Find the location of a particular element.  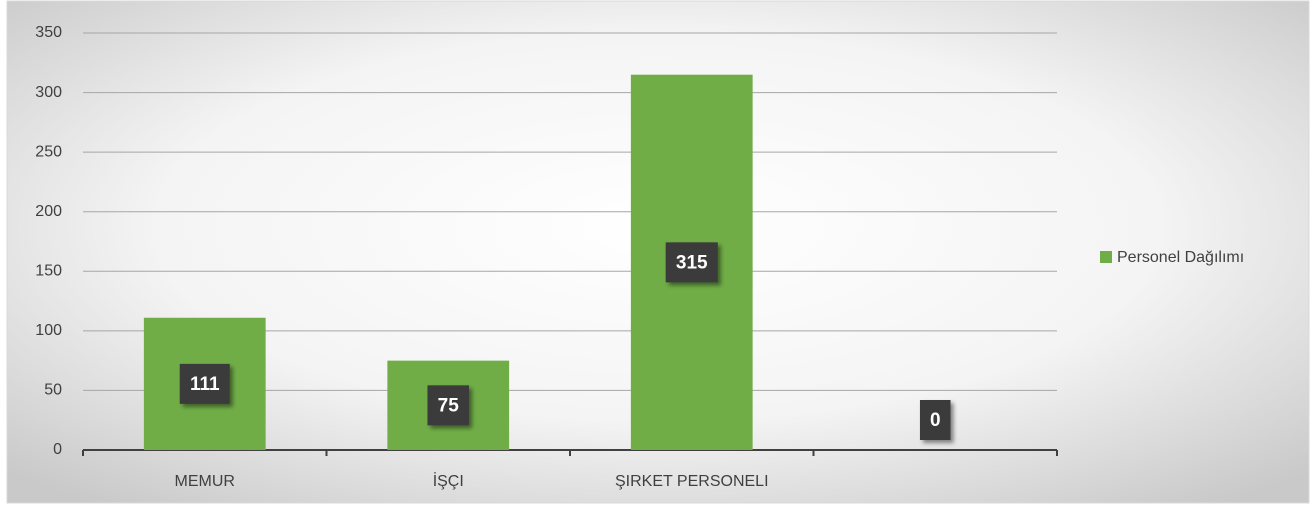

legend-label: Personel Dağılımı is located at coordinates (1180, 257).